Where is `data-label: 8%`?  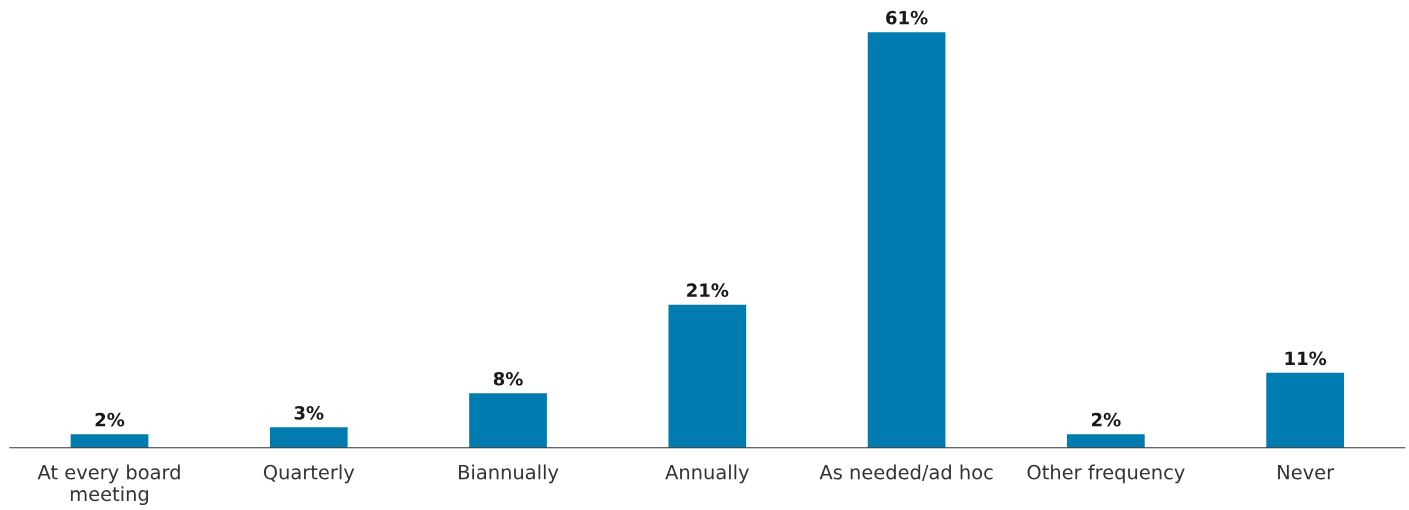
data-label: 8% is located at coordinates (508, 378).